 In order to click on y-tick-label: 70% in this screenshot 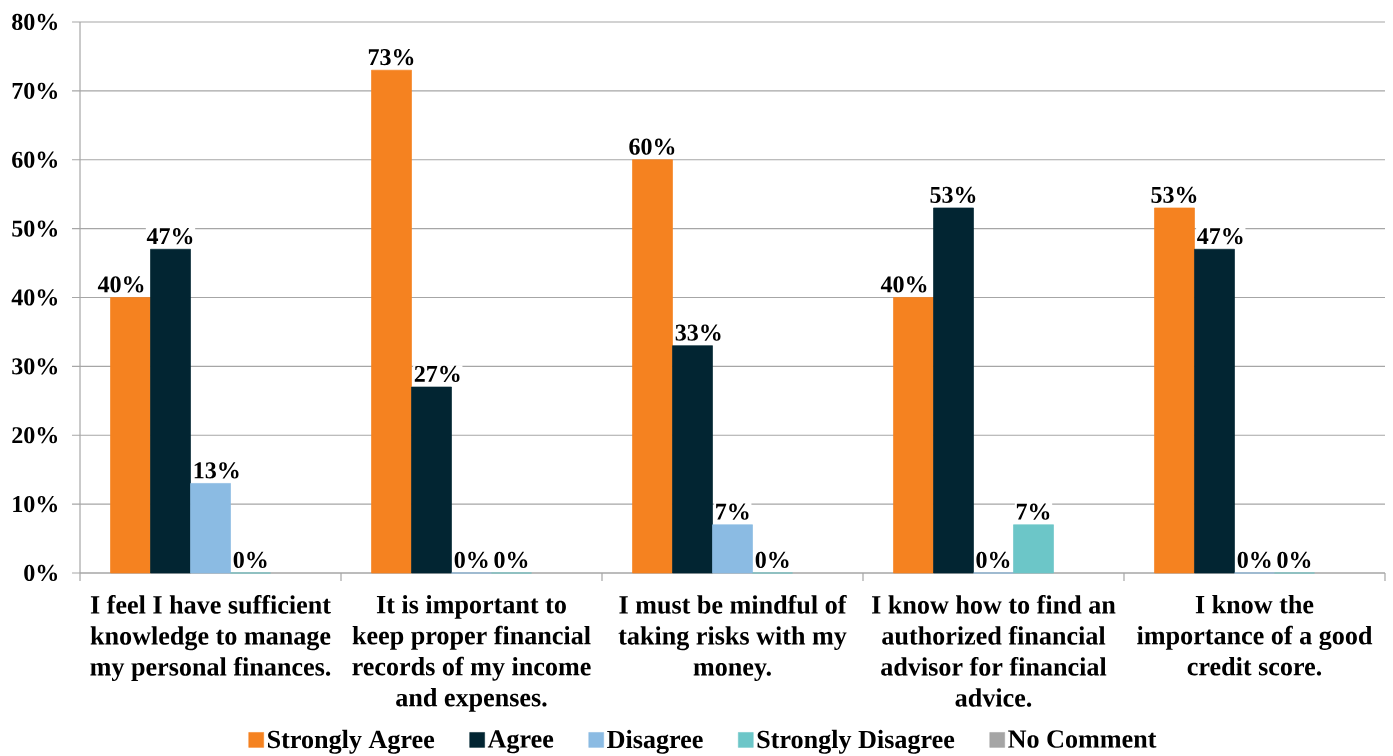, I will do `click(35, 91)`.